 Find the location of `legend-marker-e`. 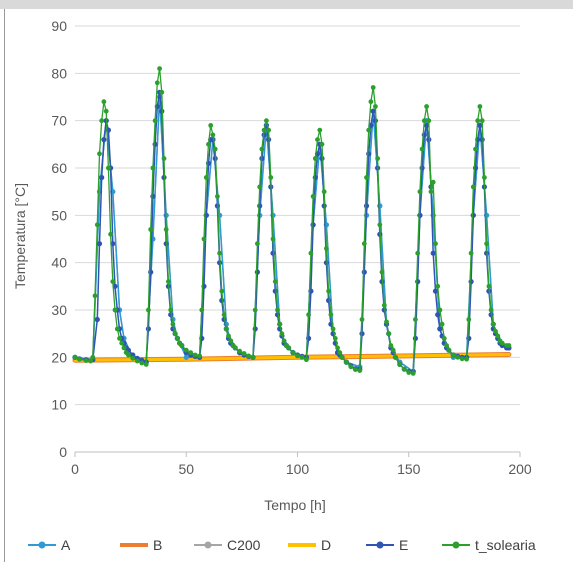

legend-marker-e is located at coordinates (380, 545).